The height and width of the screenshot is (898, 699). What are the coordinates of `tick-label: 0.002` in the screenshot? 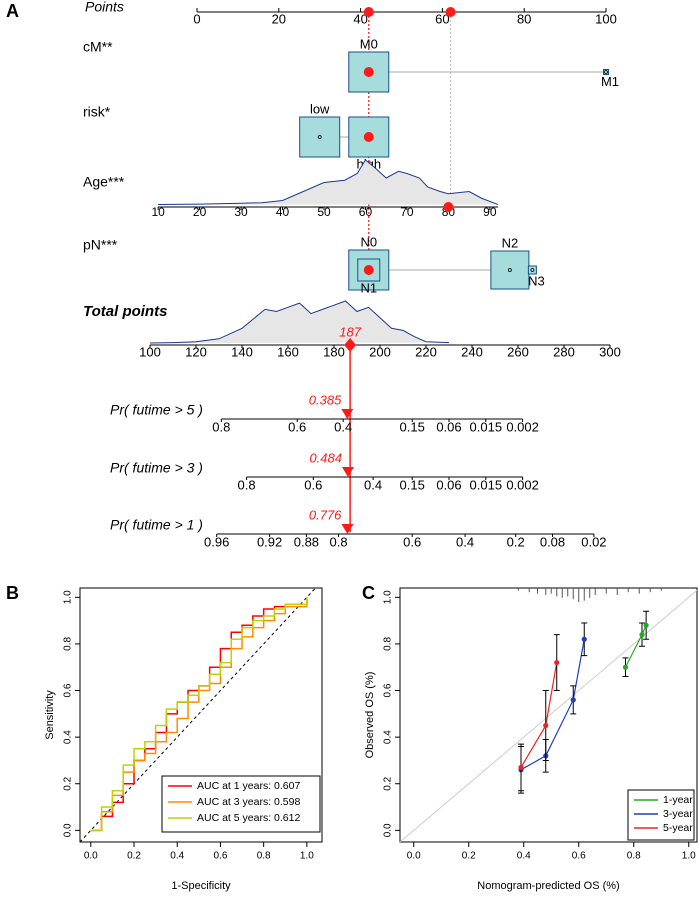 It's located at (522, 426).